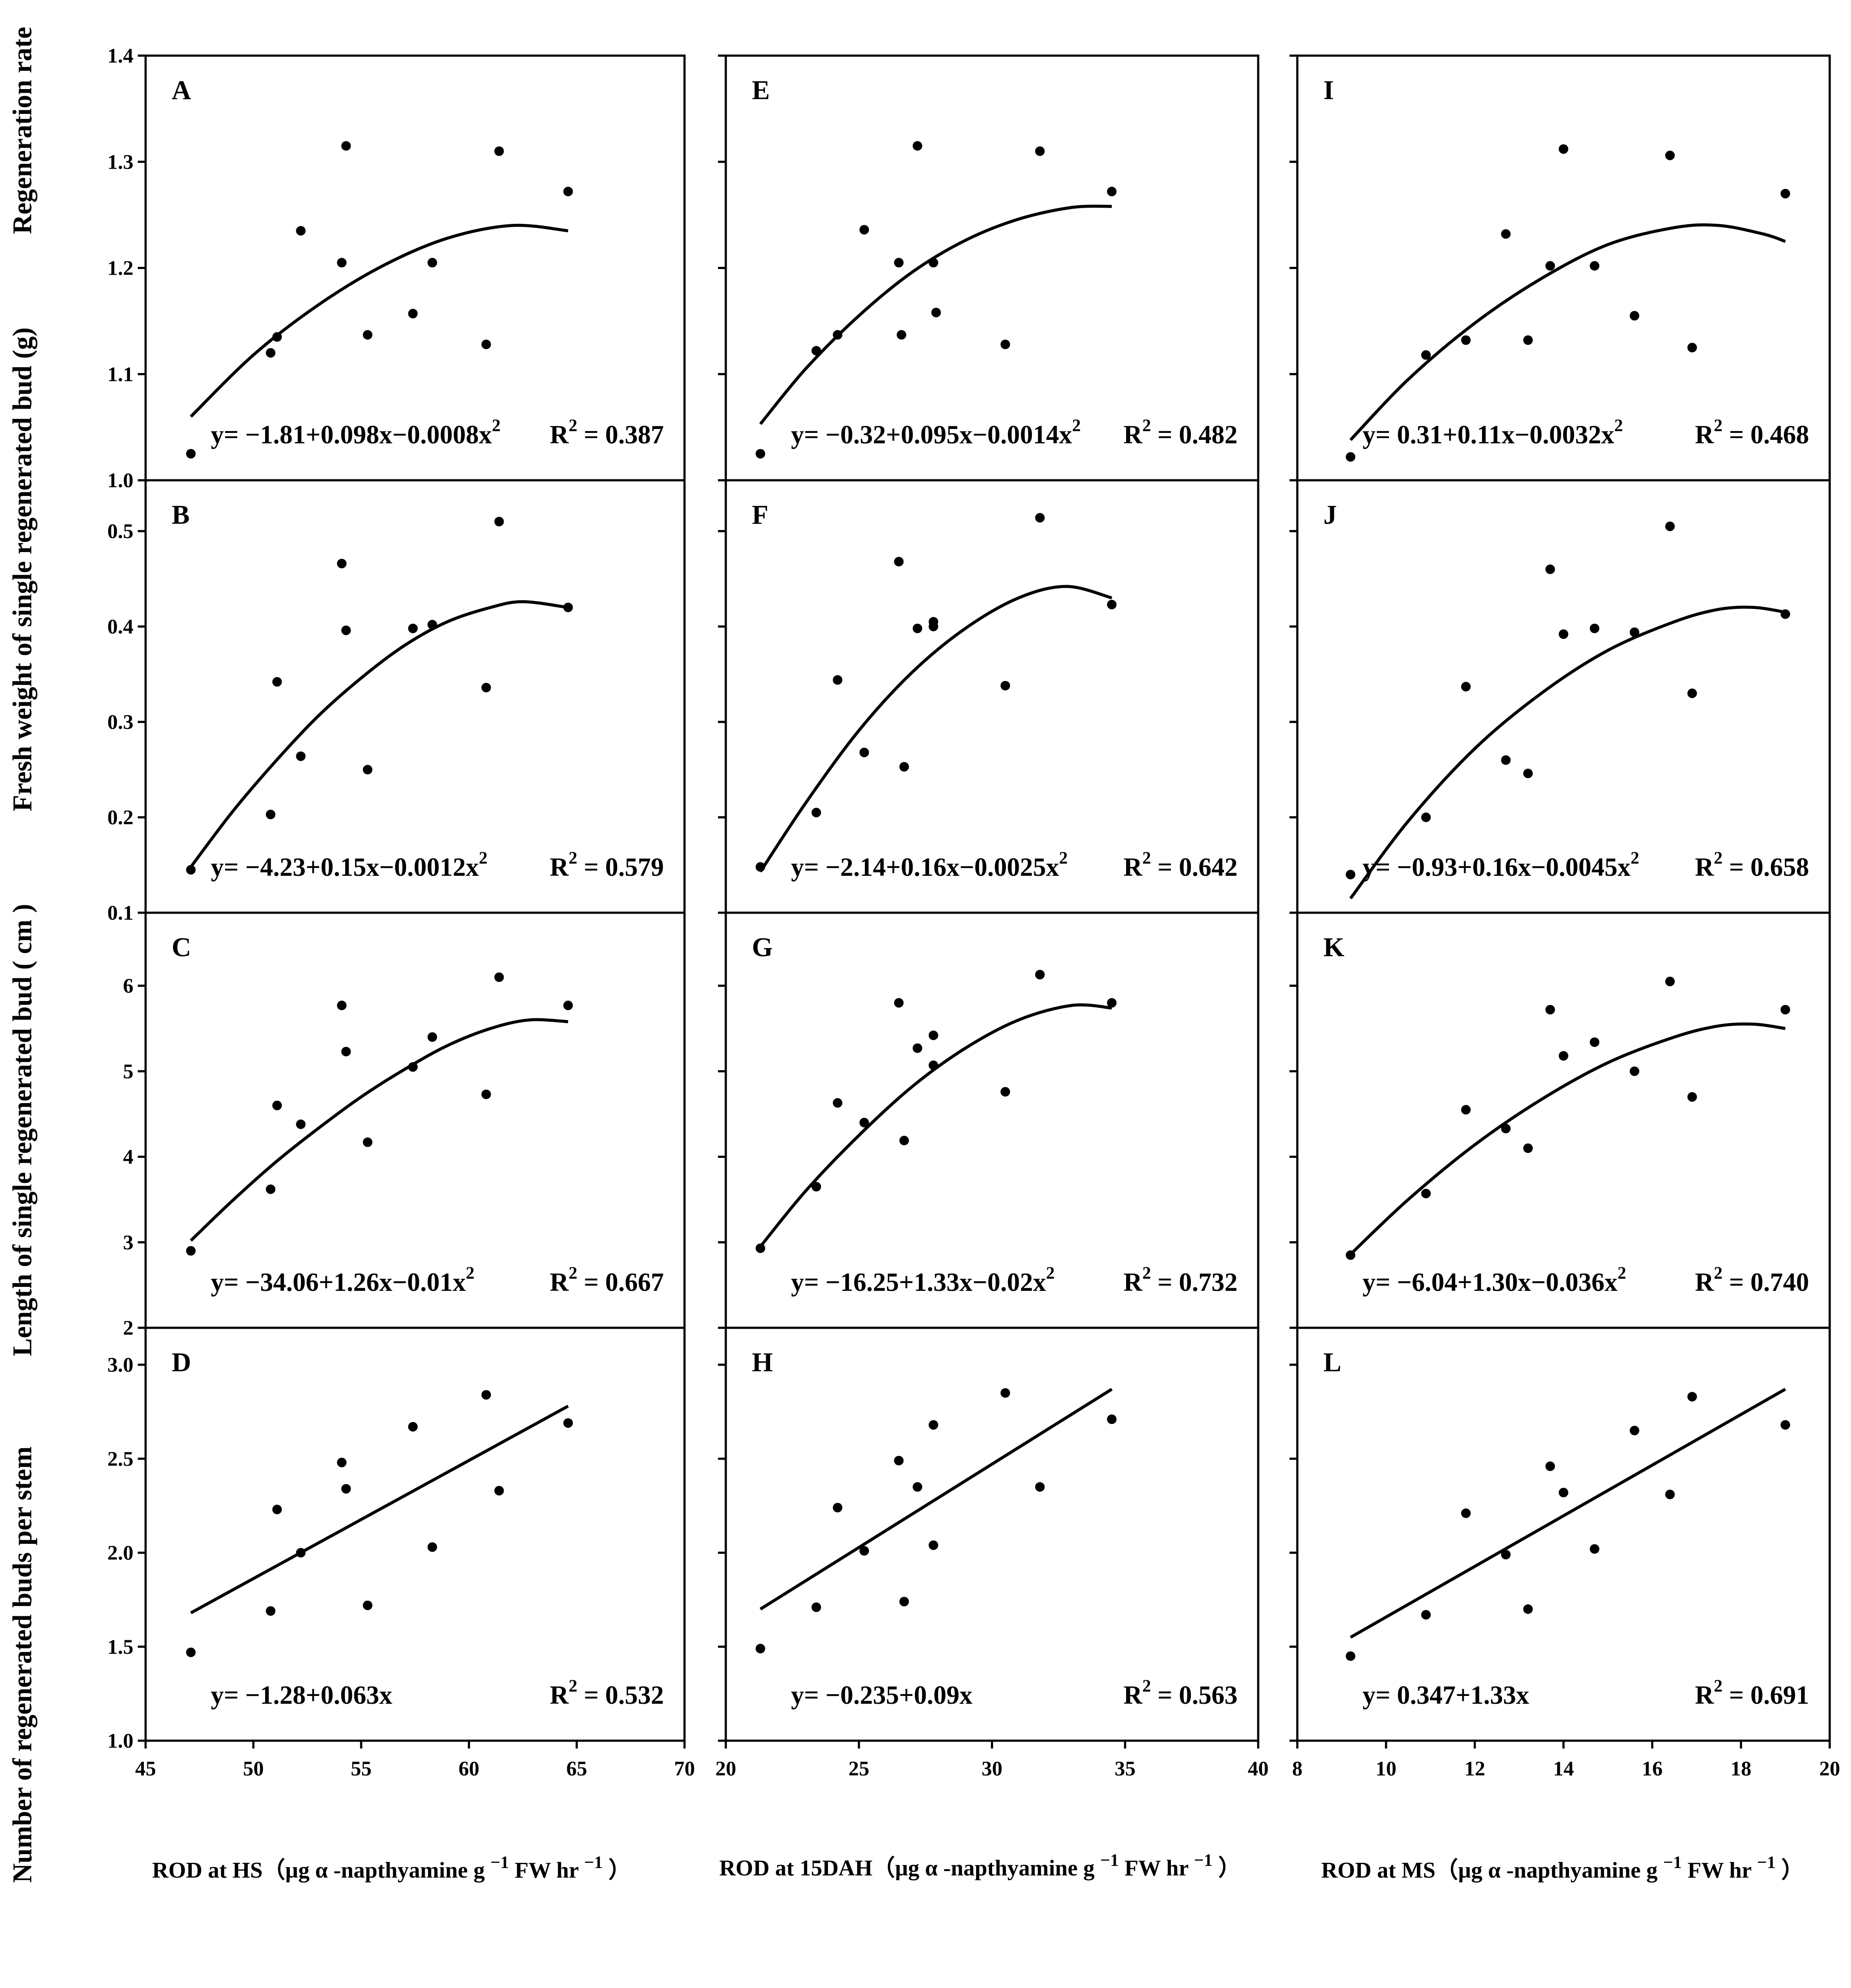 This screenshot has width=1851, height=1988. I want to click on y-tick-label: 3.0, so click(120, 1365).